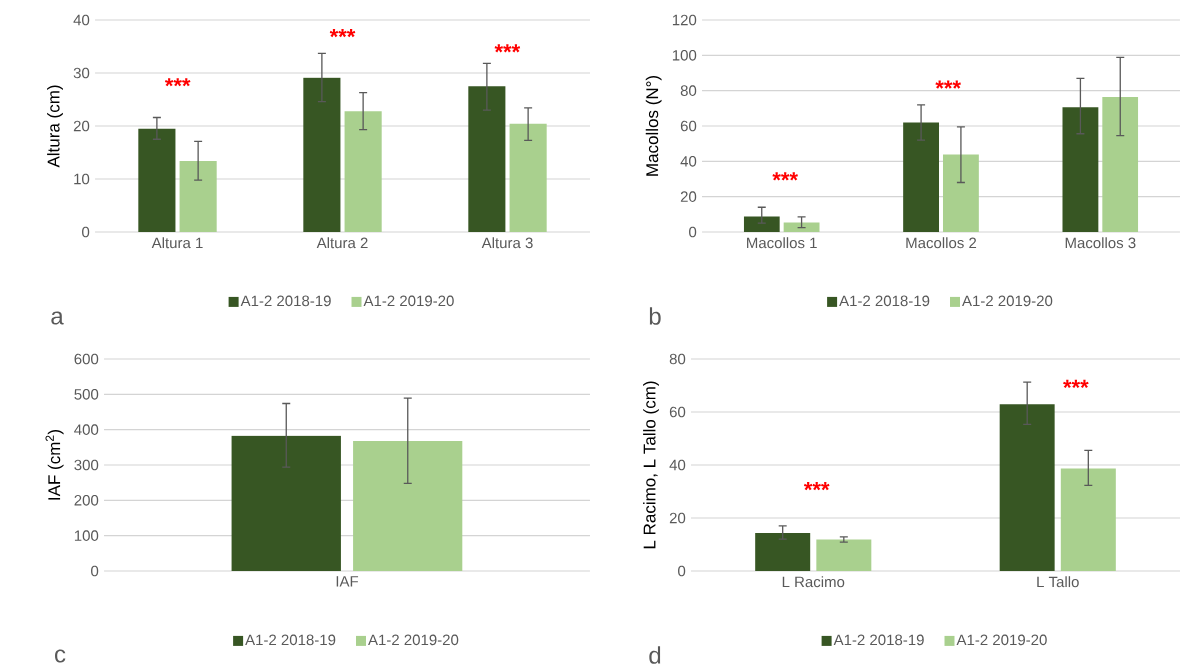 The image size is (1184, 666). What do you see at coordinates (55, 126) in the screenshot?
I see `y-axis-title: Altura (cm)` at bounding box center [55, 126].